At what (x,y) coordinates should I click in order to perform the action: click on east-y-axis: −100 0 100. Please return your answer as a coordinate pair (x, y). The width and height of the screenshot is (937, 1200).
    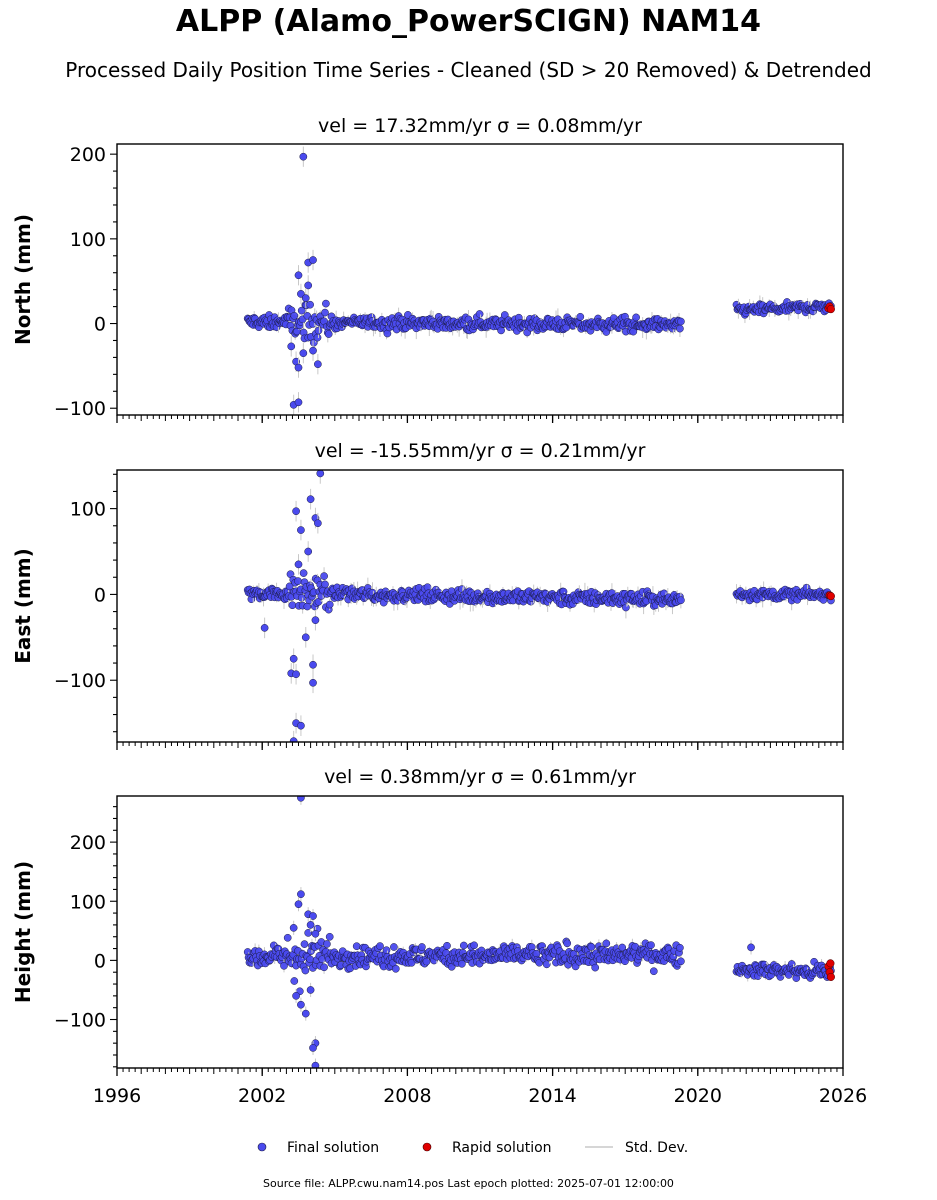
    Looking at the image, I should click on (85, 603).